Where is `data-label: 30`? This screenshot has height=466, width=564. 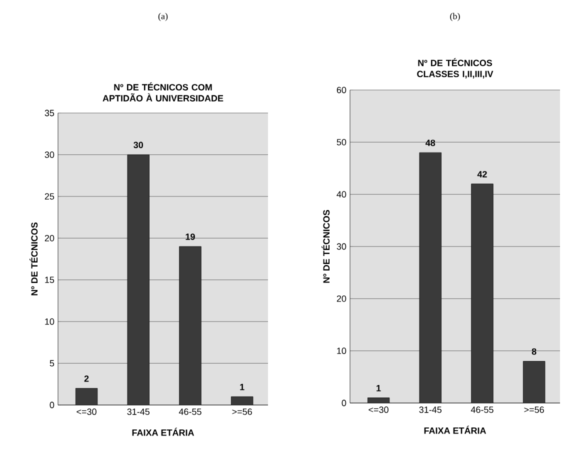
data-label: 30 is located at coordinates (139, 145).